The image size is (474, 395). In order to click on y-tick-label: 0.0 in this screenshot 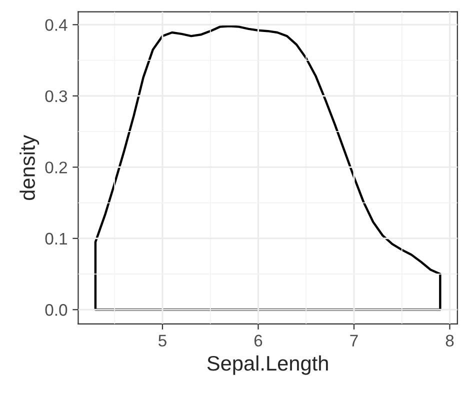, I will do `click(56, 310)`.